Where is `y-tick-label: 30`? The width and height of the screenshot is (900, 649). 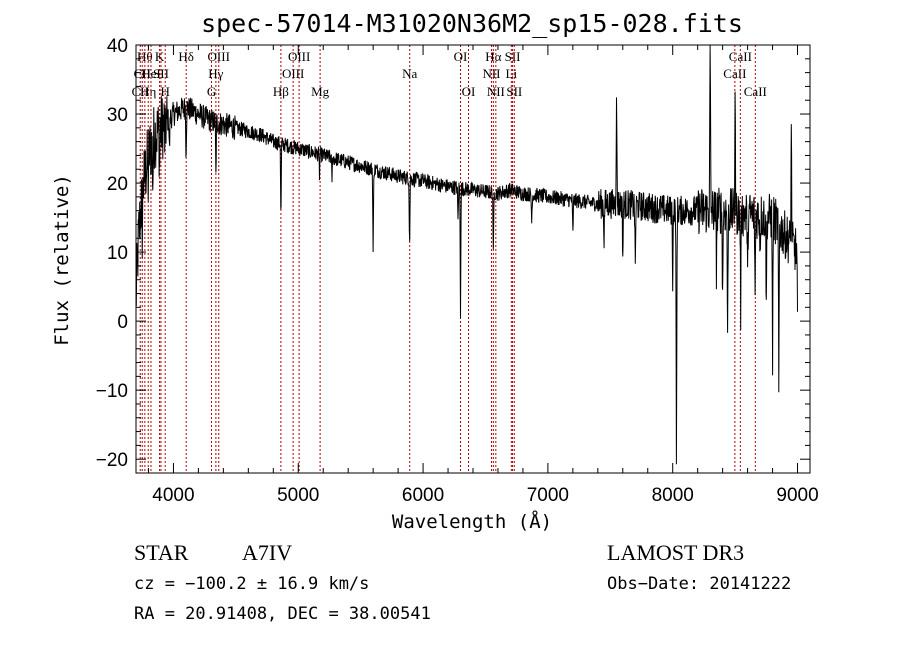 y-tick-label: 30 is located at coordinates (117, 115).